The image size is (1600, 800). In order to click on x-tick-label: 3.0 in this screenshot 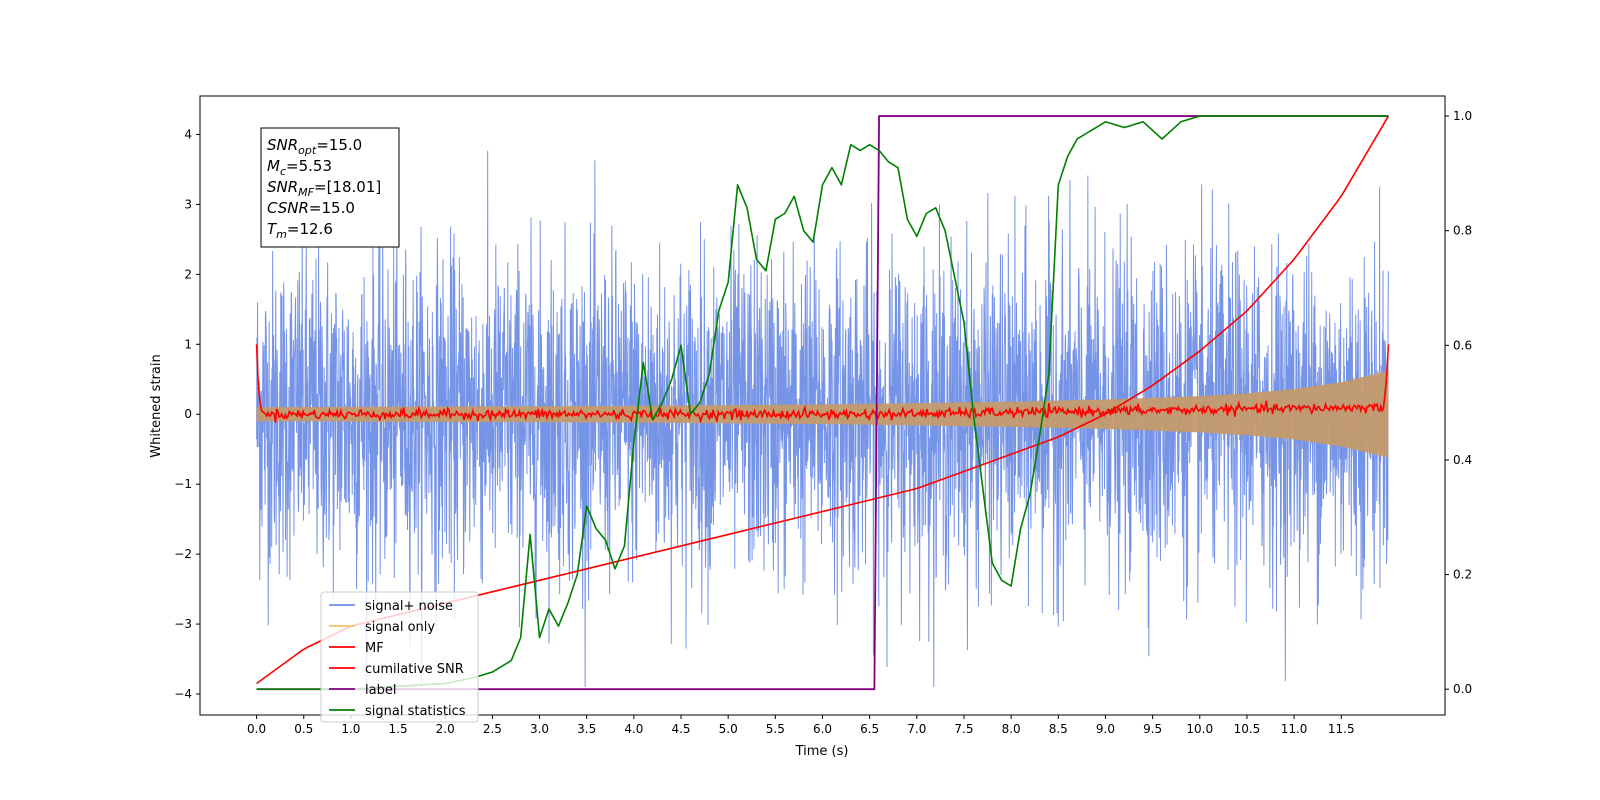, I will do `click(539, 729)`.